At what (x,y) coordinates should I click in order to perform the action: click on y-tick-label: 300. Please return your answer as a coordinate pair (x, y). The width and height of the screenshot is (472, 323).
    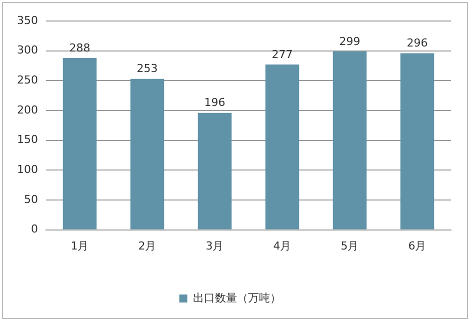
    Looking at the image, I should click on (27, 50).